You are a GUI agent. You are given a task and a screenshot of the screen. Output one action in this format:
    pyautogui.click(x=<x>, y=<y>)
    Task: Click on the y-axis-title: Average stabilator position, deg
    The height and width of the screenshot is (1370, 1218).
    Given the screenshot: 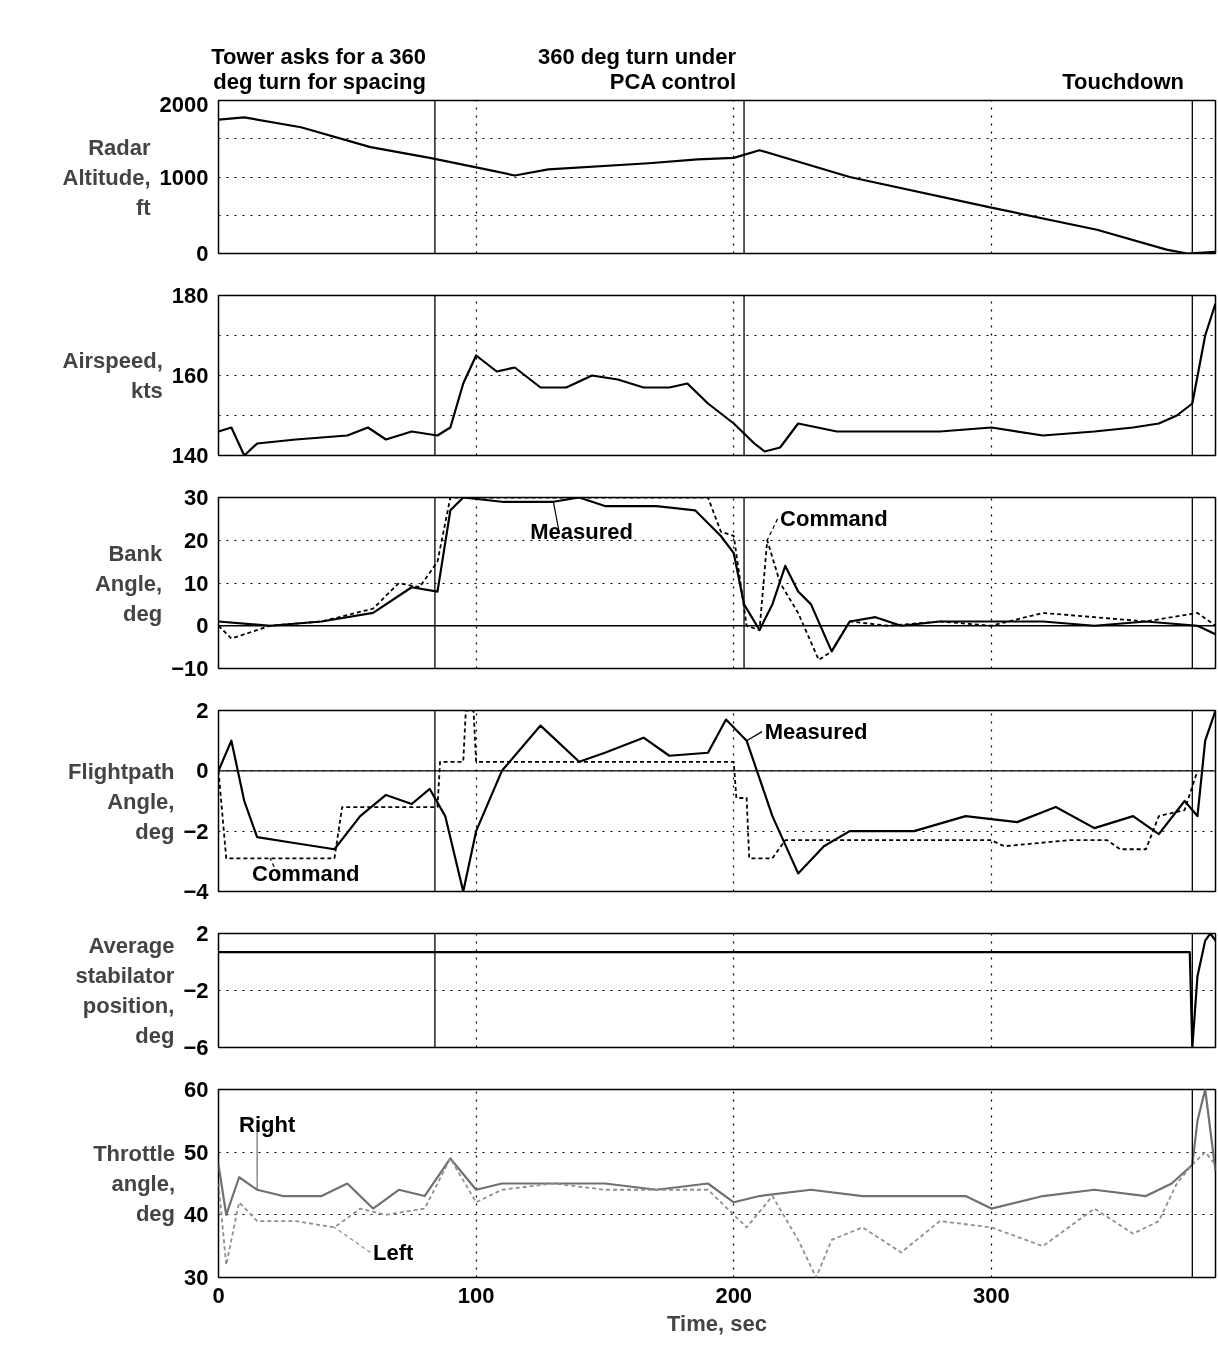 What is the action you would take?
    pyautogui.click(x=125, y=990)
    